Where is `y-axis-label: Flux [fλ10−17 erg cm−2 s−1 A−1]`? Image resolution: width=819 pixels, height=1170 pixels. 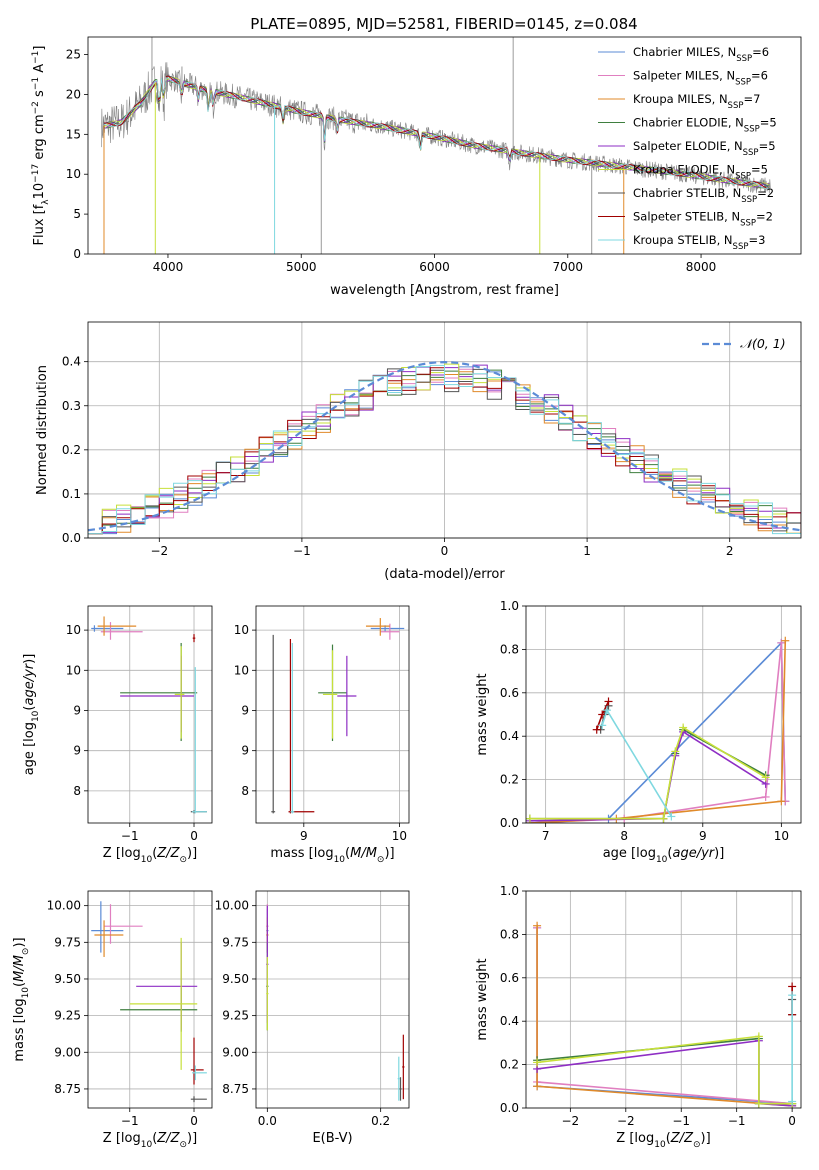 y-axis-label: Flux [fλ10−17 erg cm−2 s−1 A−1] is located at coordinates (41, 146).